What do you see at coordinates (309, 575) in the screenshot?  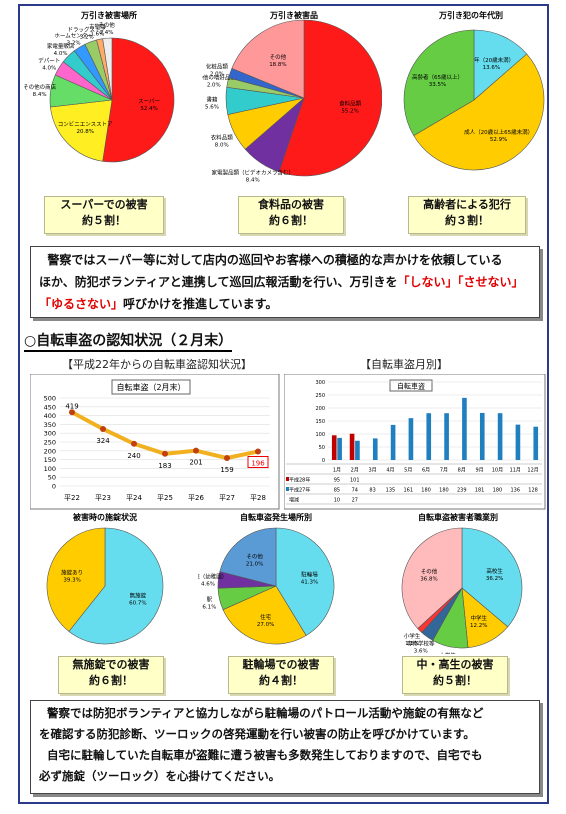 I see `pie-slice-name: 駐輪場` at bounding box center [309, 575].